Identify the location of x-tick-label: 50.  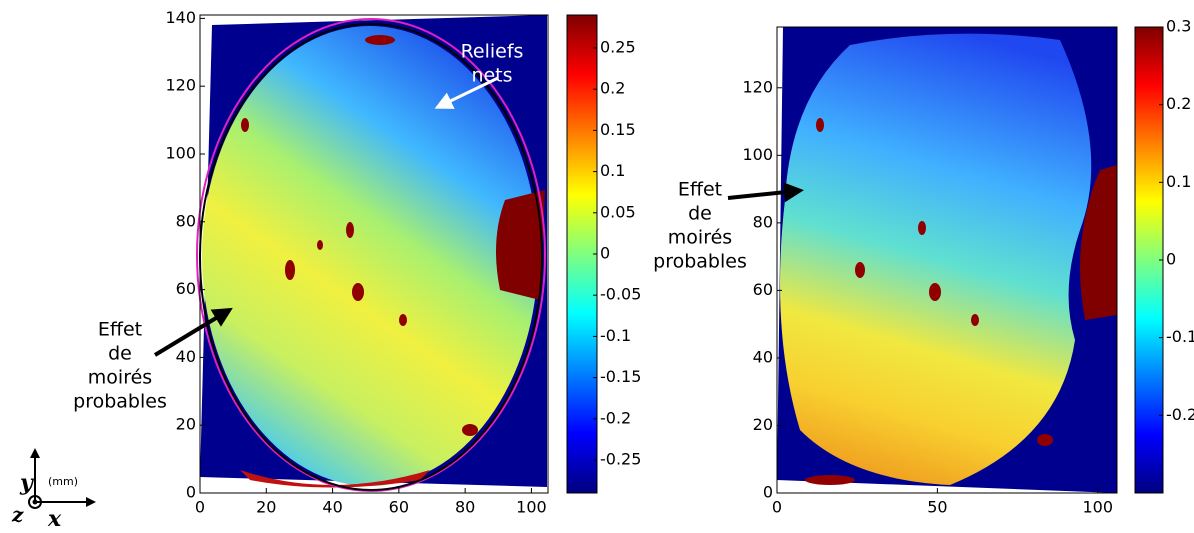
(937, 507).